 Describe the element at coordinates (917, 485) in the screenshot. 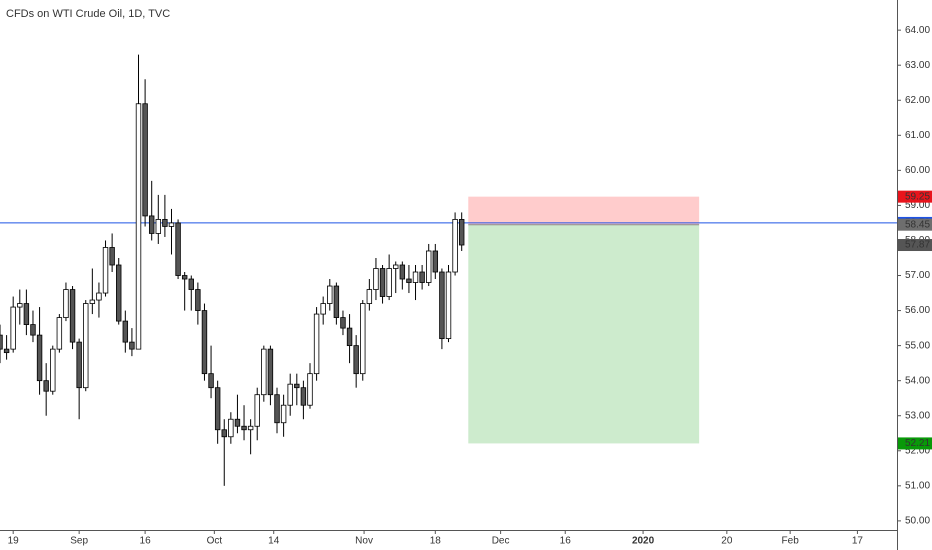

I see `y-tick-label: 51.00` at that location.